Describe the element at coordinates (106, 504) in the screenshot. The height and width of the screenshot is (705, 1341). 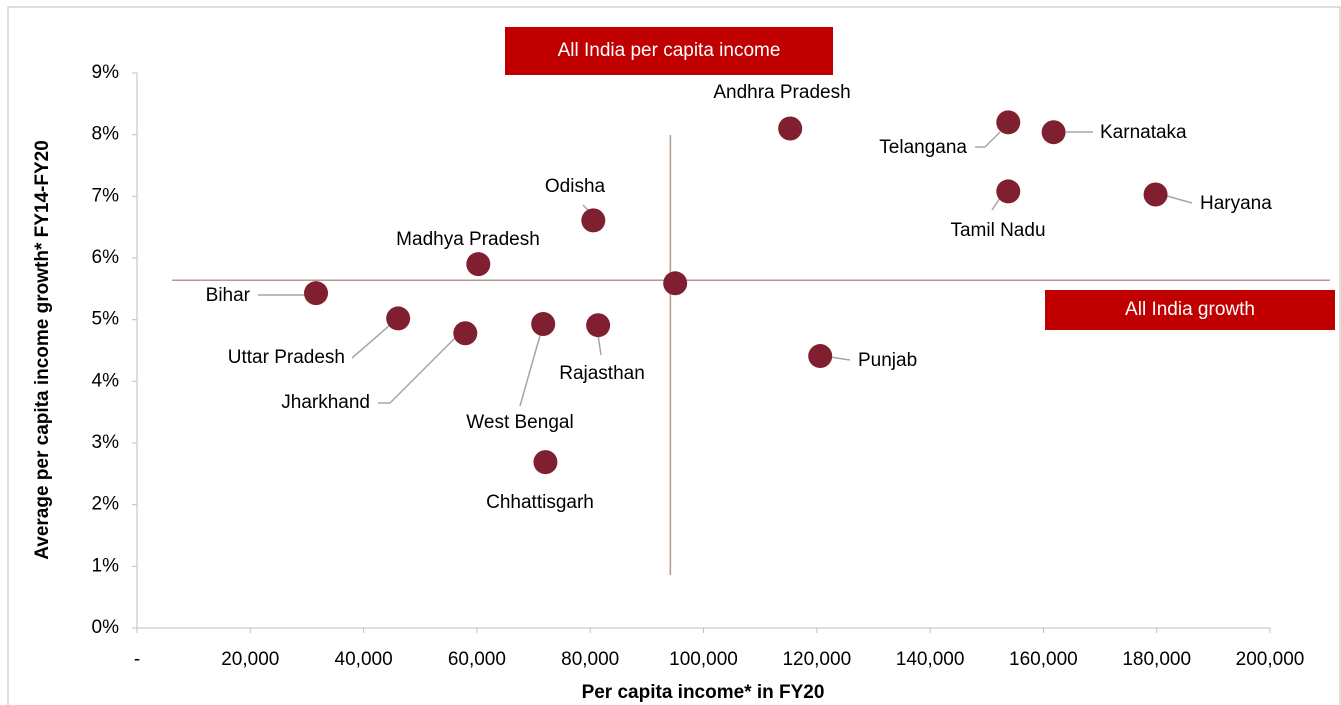
I see `y-tick-label: 2%` at that location.